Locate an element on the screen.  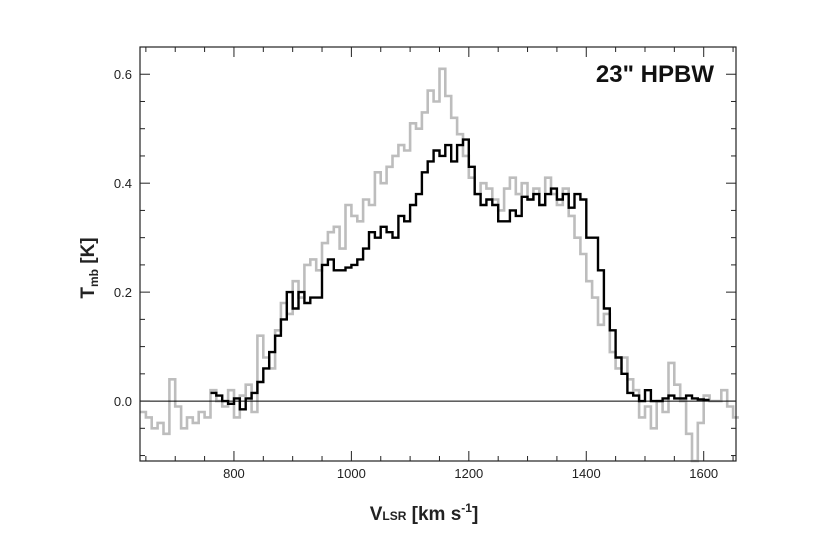
x-tick-label: 1600 is located at coordinates (703, 473).